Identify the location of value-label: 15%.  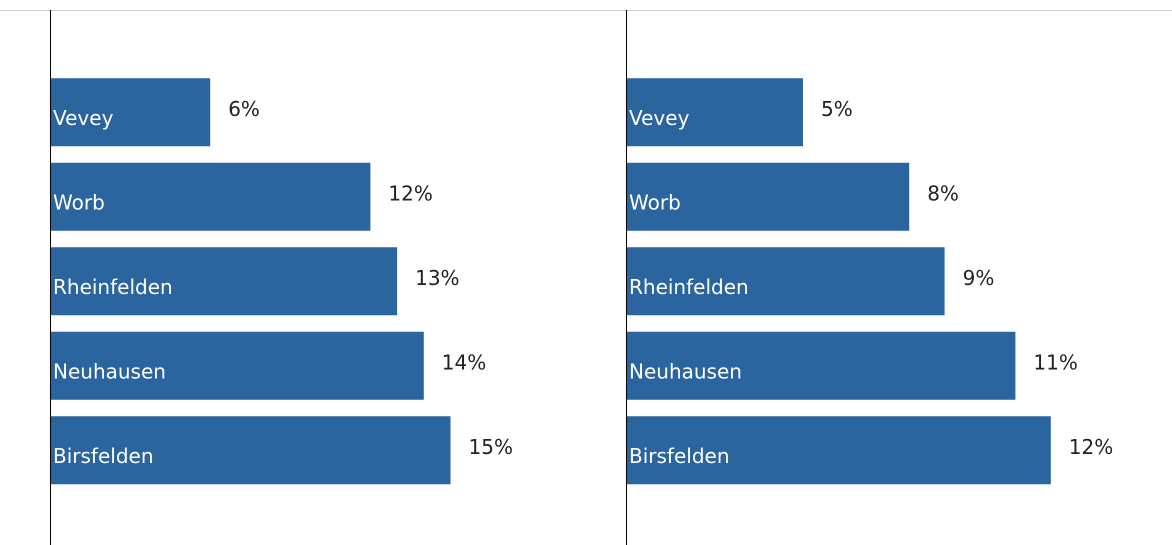
(491, 447).